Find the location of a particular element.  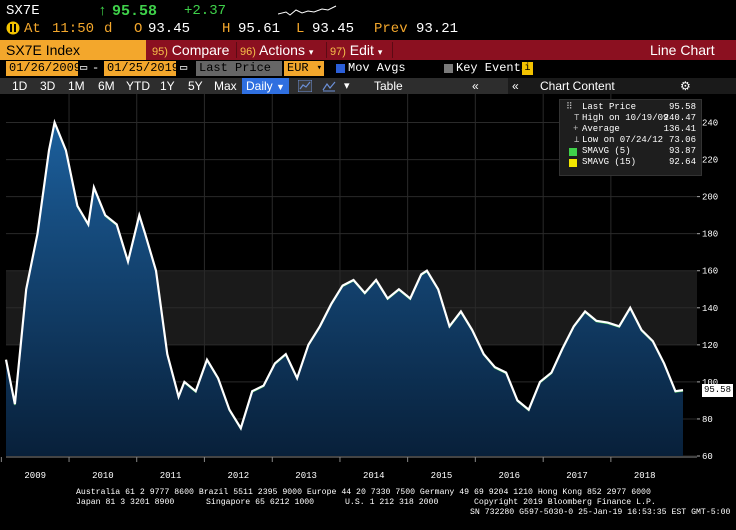

frequency-select: Daily ▼ is located at coordinates (265, 86).